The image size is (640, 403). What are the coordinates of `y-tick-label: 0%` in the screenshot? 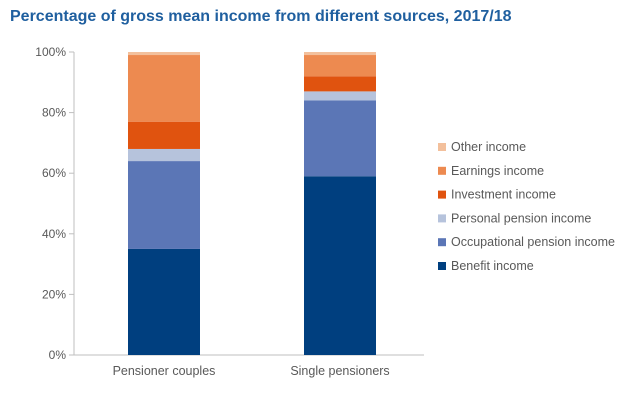 It's located at (58, 355).